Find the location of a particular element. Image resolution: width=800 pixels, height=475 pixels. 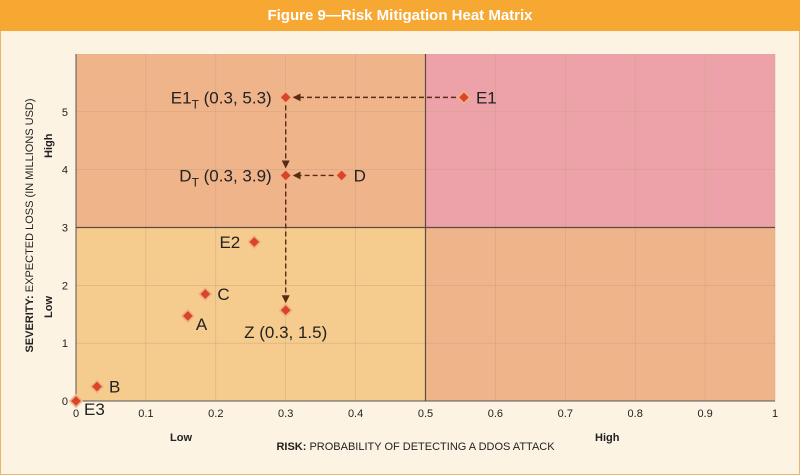

x-tick-label: 0.9 is located at coordinates (704, 414).